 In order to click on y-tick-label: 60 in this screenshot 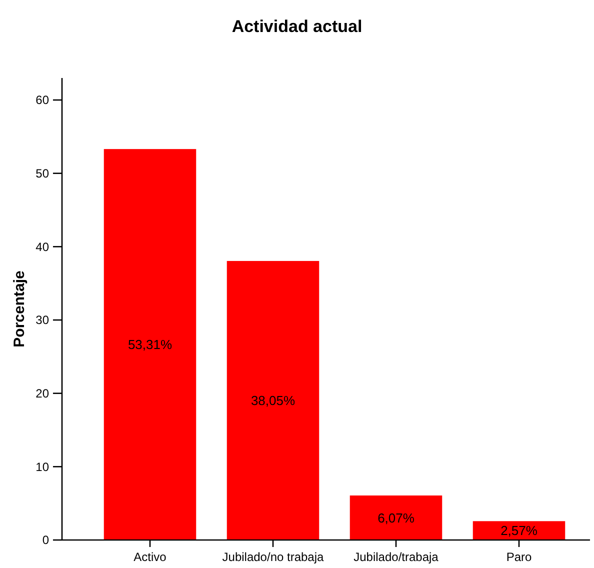, I will do `click(43, 100)`.